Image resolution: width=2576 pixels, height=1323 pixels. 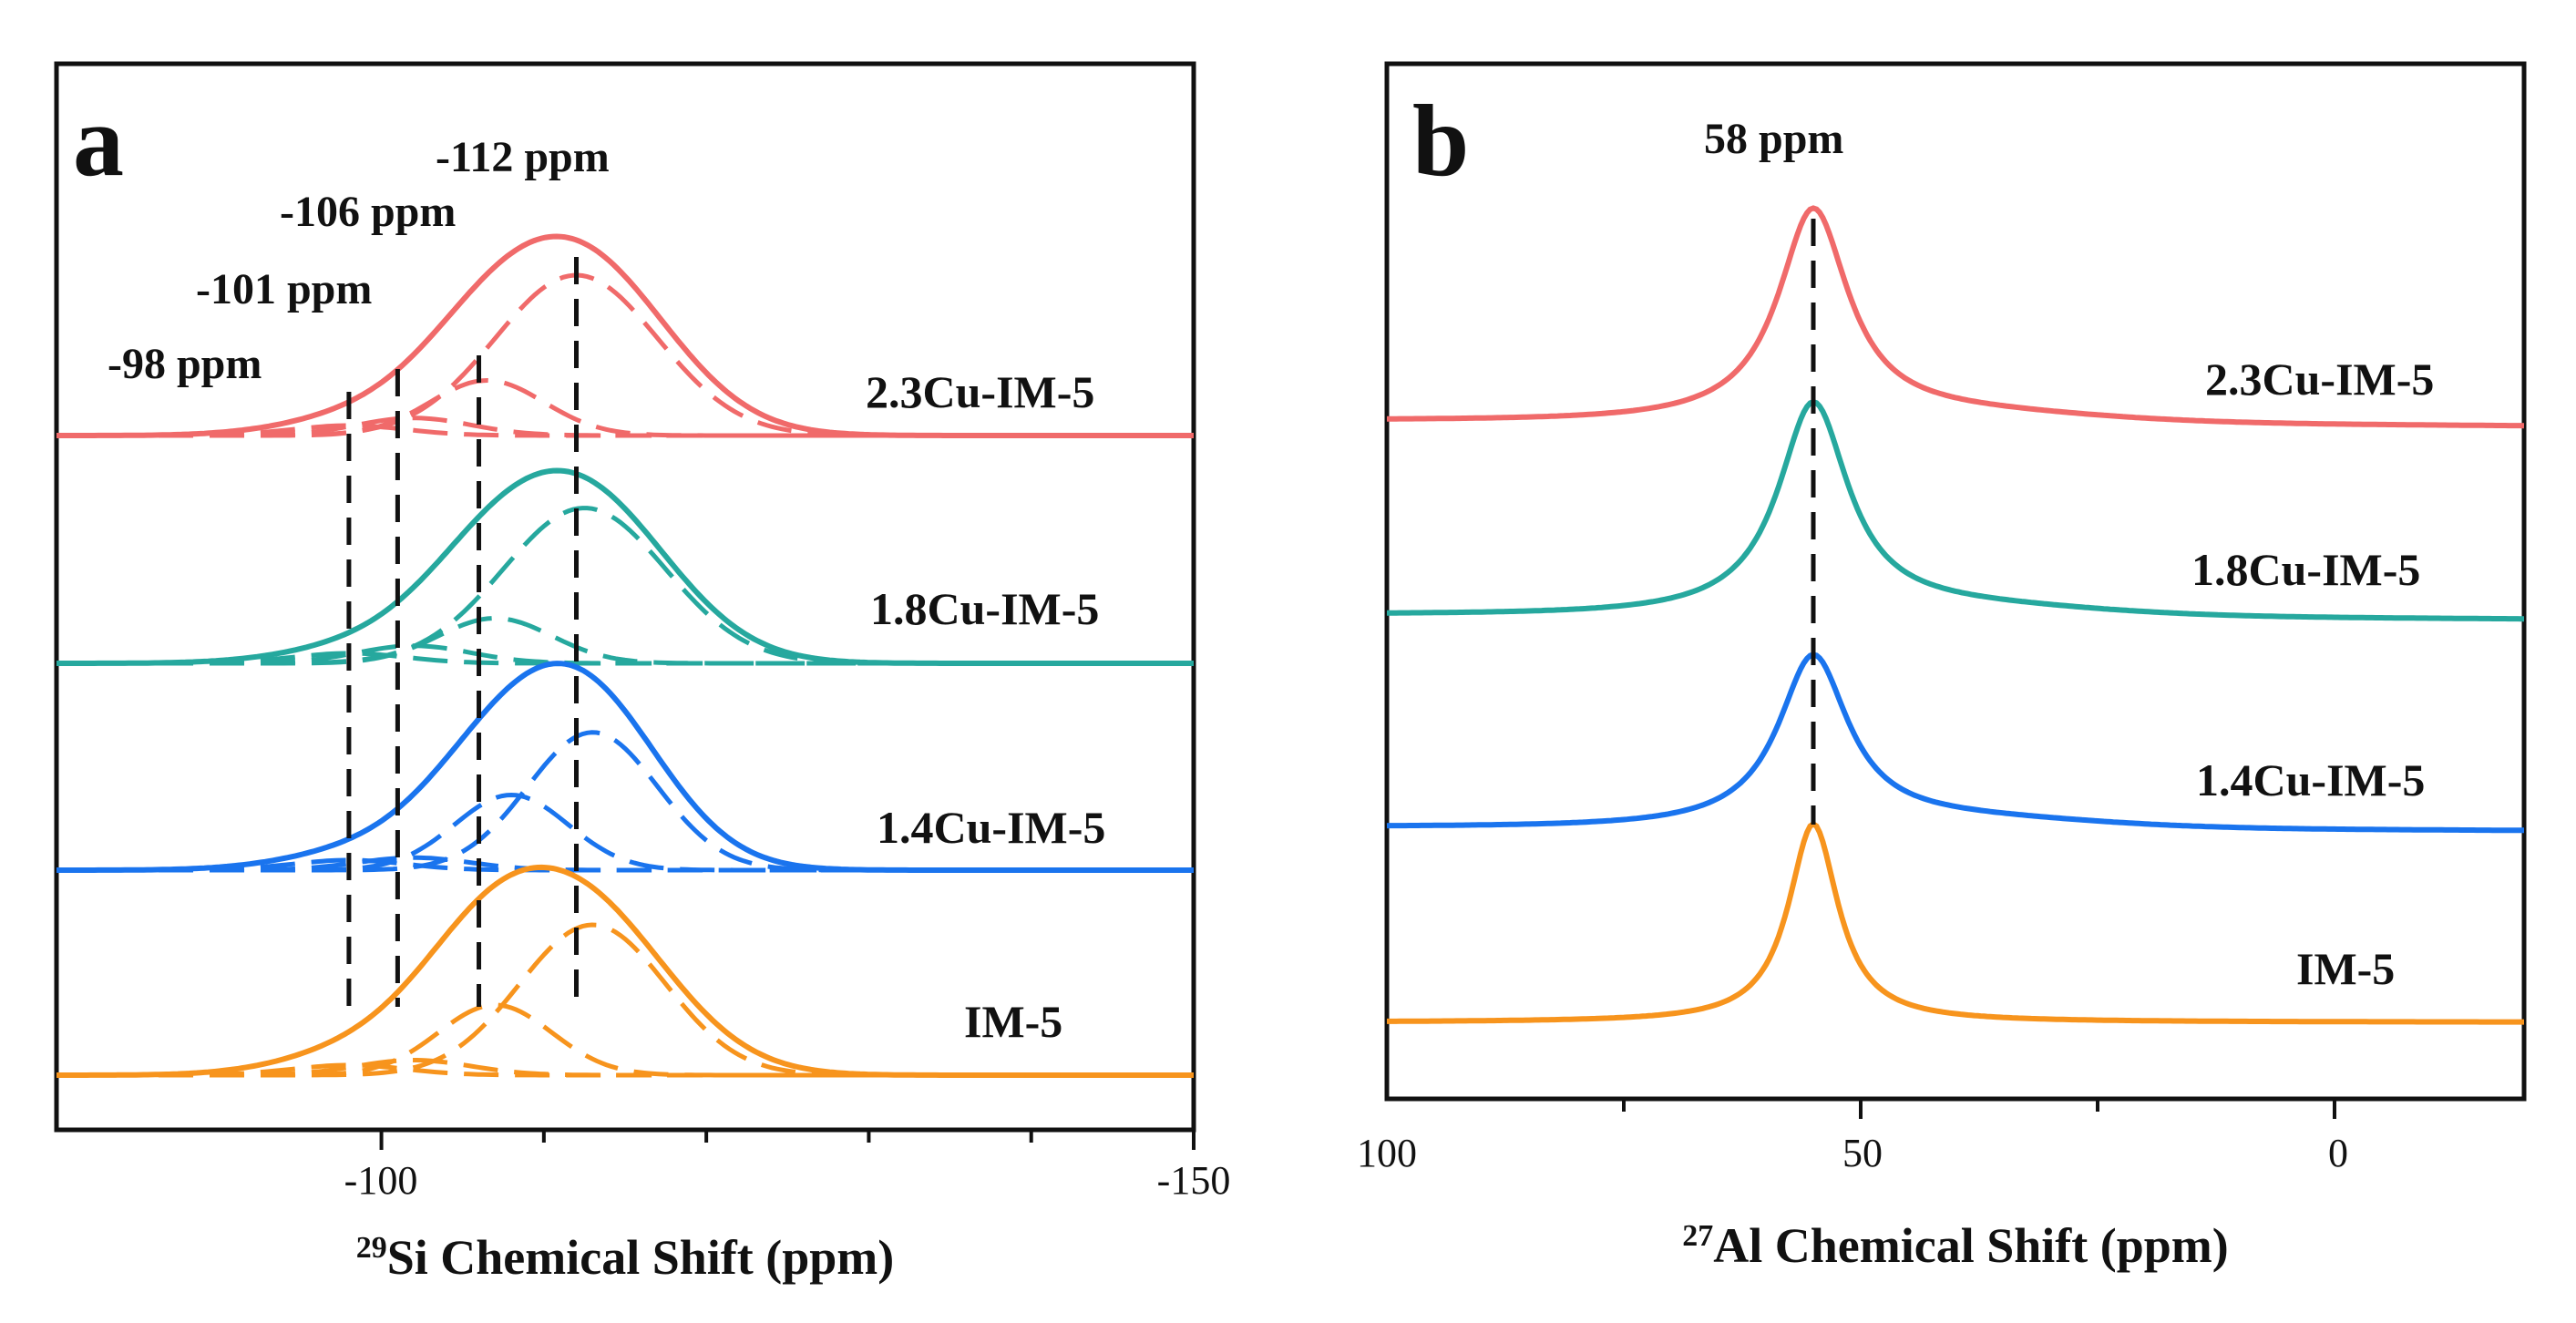 What do you see at coordinates (1441, 142) in the screenshot?
I see `panel-b-letter: b` at bounding box center [1441, 142].